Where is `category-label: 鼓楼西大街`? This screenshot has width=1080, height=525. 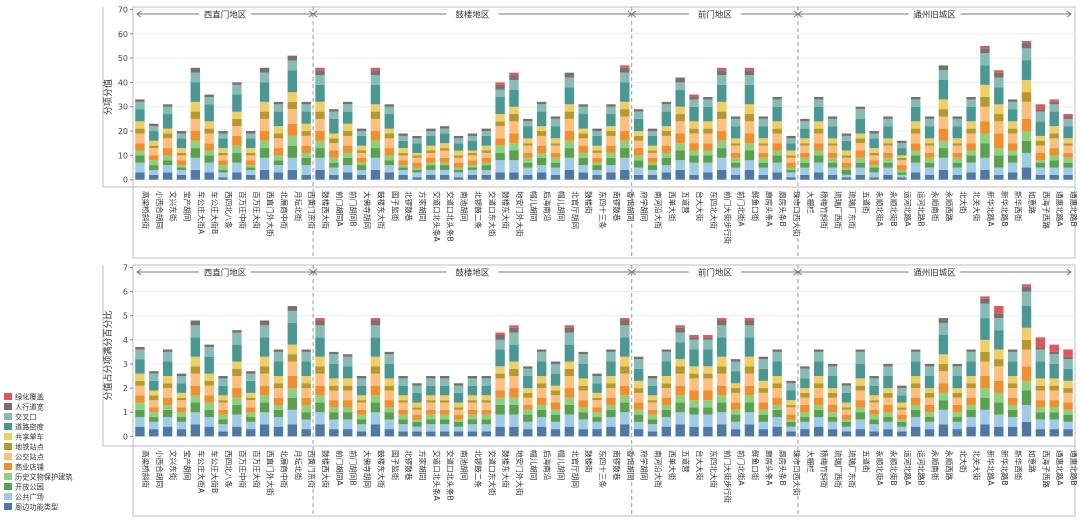 category-label: 鼓楼西大街 is located at coordinates (326, 210).